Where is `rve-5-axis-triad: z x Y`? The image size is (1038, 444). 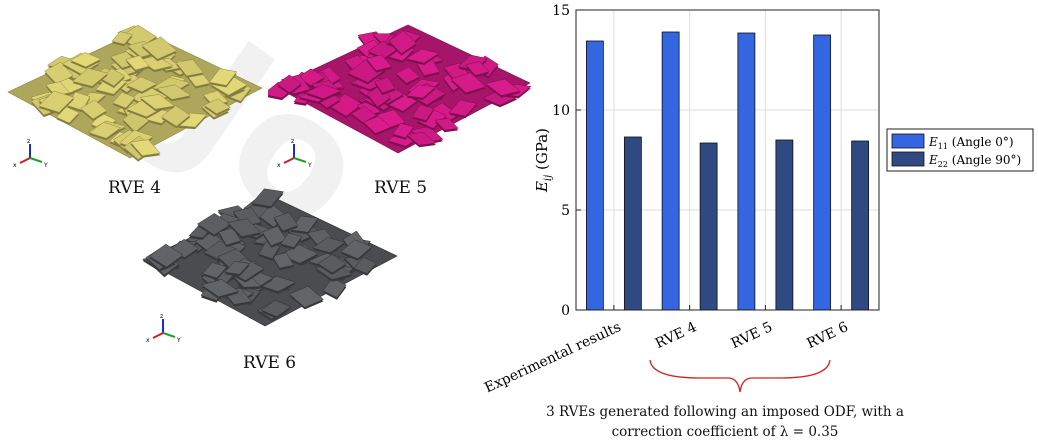 rve-5-axis-triad: z x Y is located at coordinates (294, 153).